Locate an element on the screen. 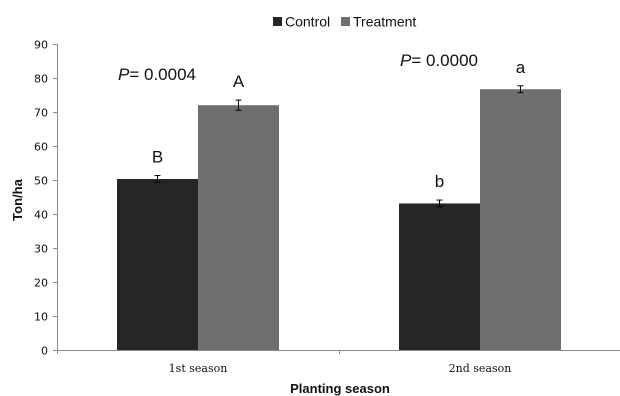 This screenshot has height=396, width=620. x-category-label: 2nd season is located at coordinates (480, 368).